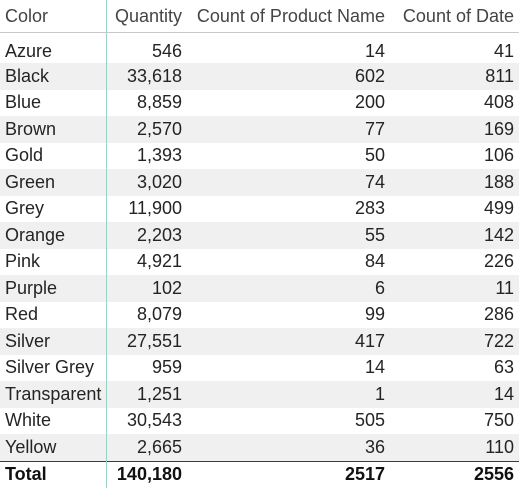 The width and height of the screenshot is (519, 490). I want to click on cell-count-date: 63, so click(503, 367).